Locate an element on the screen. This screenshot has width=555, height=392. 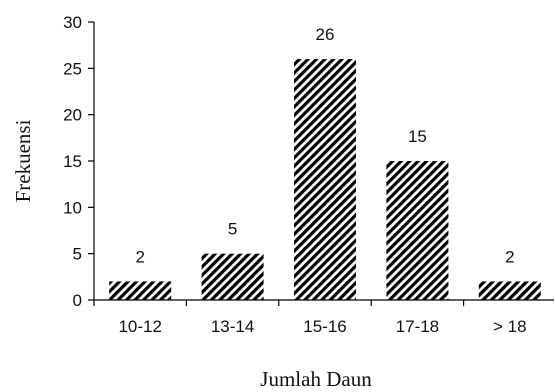
data-label-3: 26 is located at coordinates (325, 34).